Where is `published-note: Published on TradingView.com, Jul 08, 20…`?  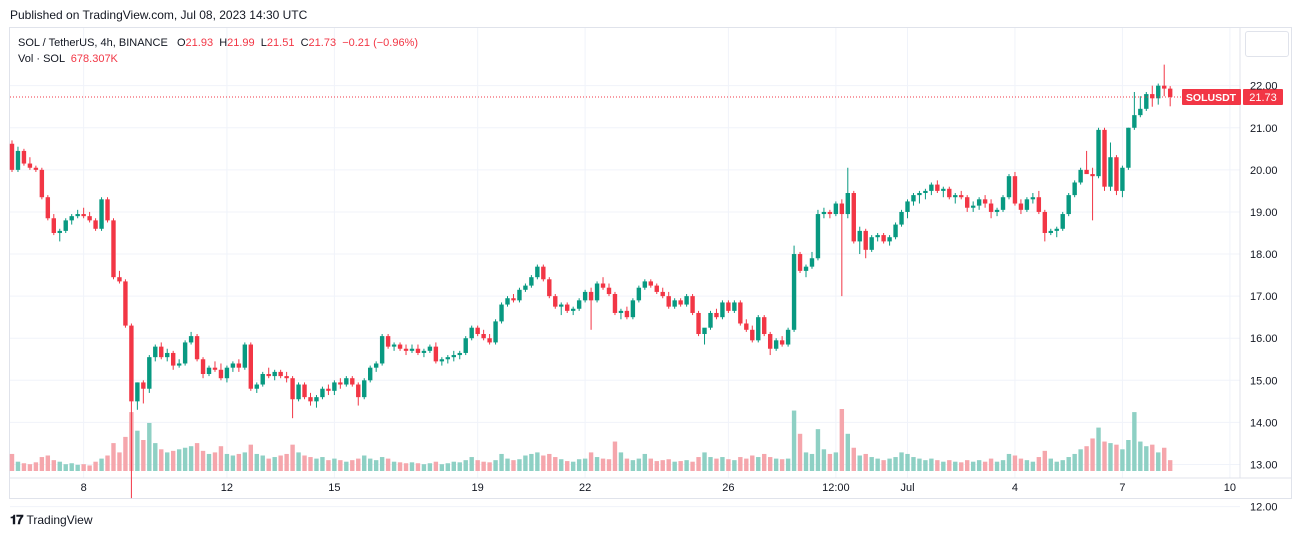
published-note: Published on TradingView.com, Jul 08, 20… is located at coordinates (159, 15).